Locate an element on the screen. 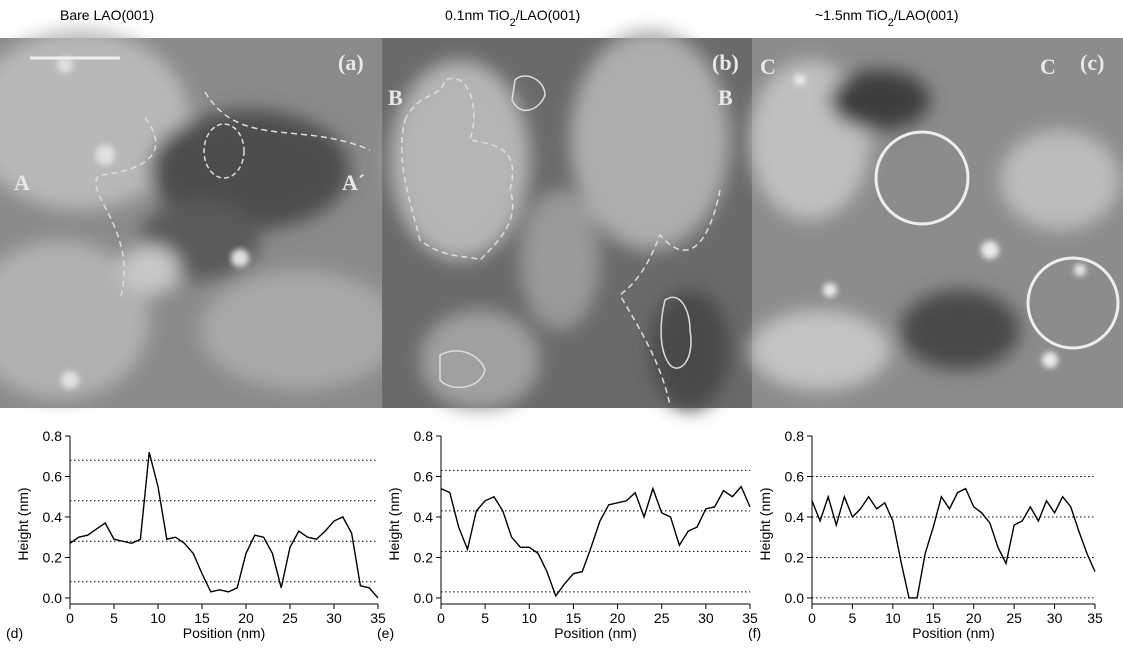  title-part: Bare LAO(001) is located at coordinates (107, 15).